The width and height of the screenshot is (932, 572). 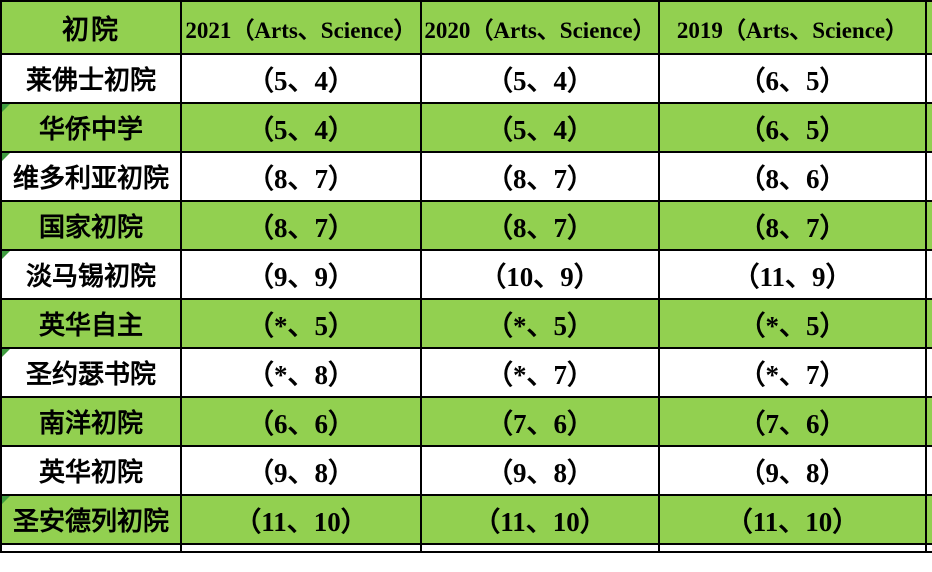 I want to click on cell-2019: （*、7）, so click(x=792, y=372).